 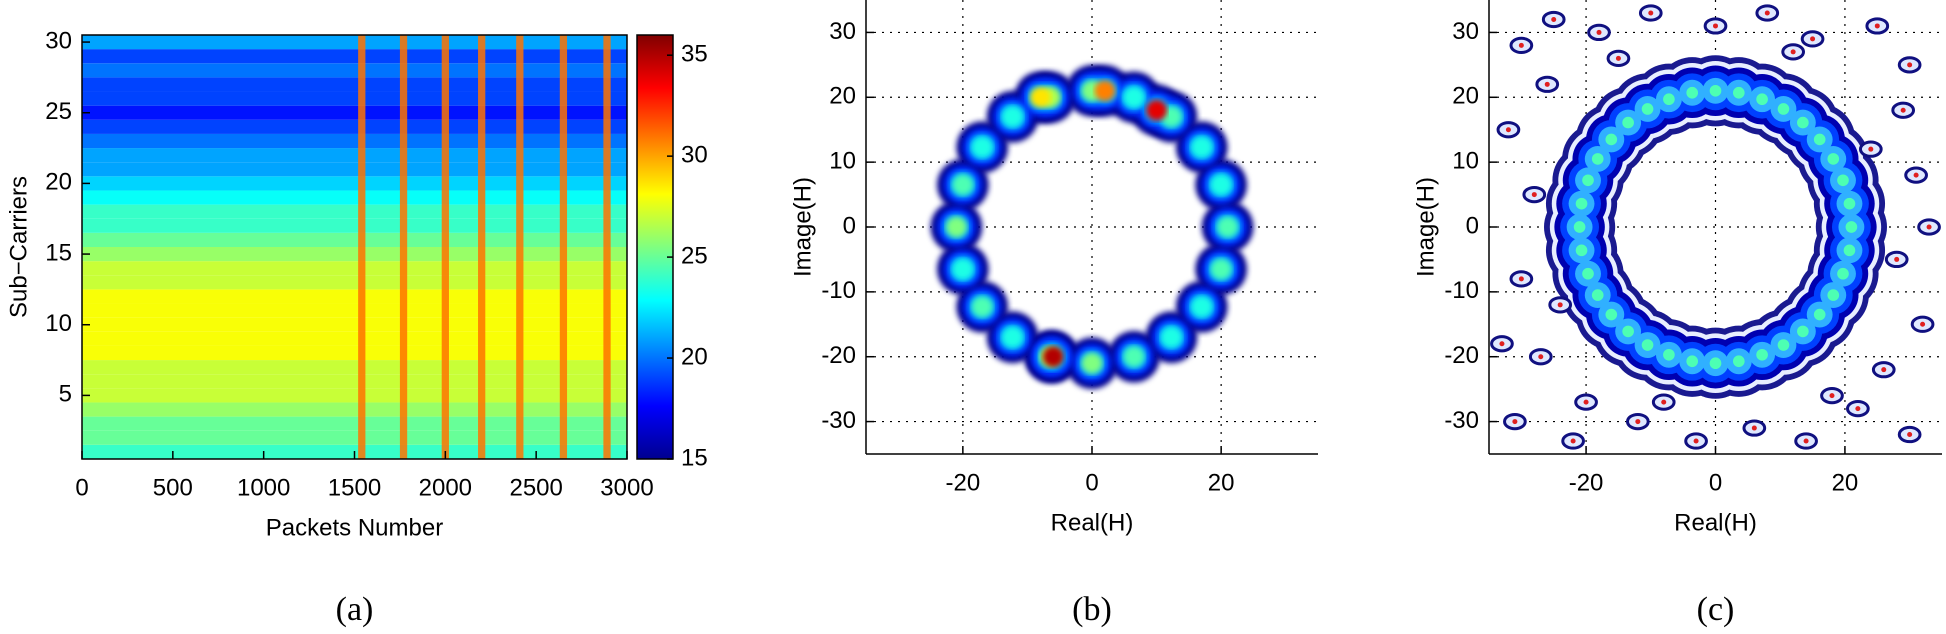 What do you see at coordinates (354, 487) in the screenshot?
I see `x-tick-label: 1500` at bounding box center [354, 487].